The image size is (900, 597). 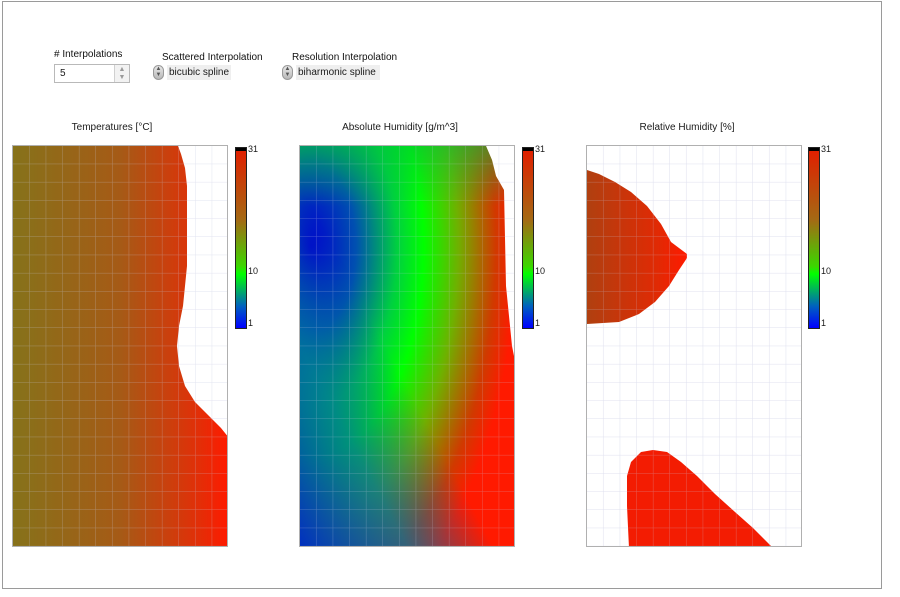 What do you see at coordinates (112, 127) in the screenshot?
I see `temperature-graph-title: Temperatures [°C]` at bounding box center [112, 127].